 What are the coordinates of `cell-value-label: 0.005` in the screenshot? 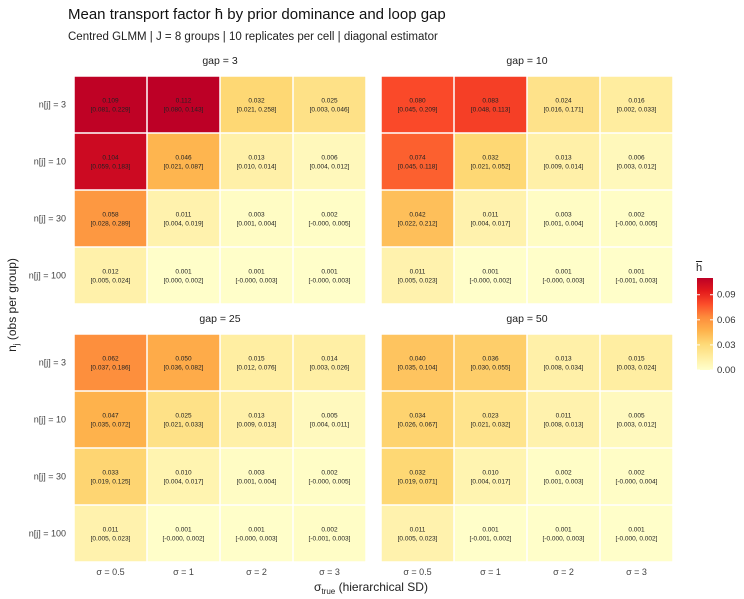 It's located at (636, 416).